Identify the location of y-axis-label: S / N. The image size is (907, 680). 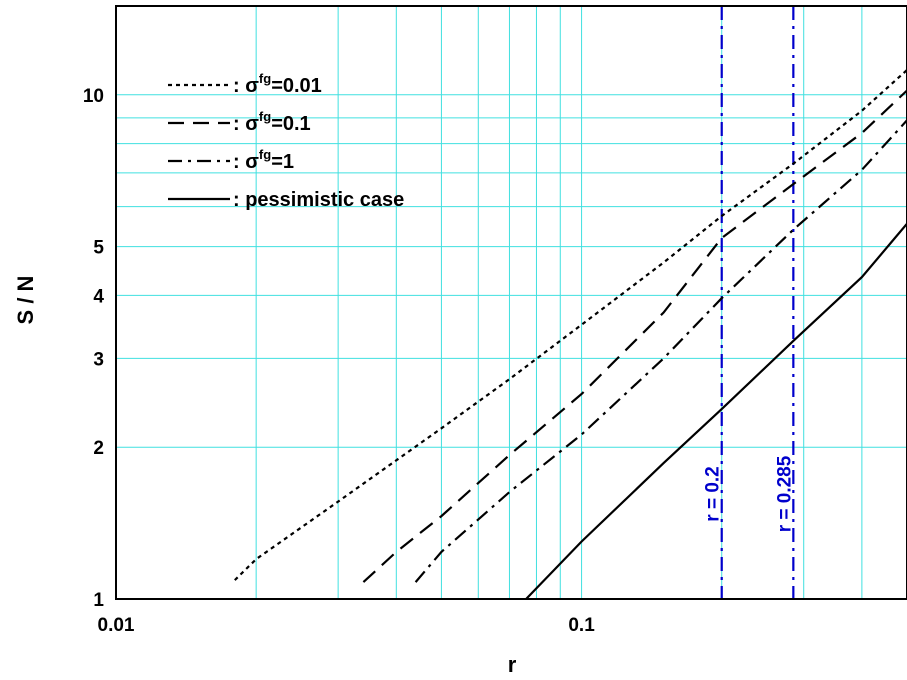
(25, 300).